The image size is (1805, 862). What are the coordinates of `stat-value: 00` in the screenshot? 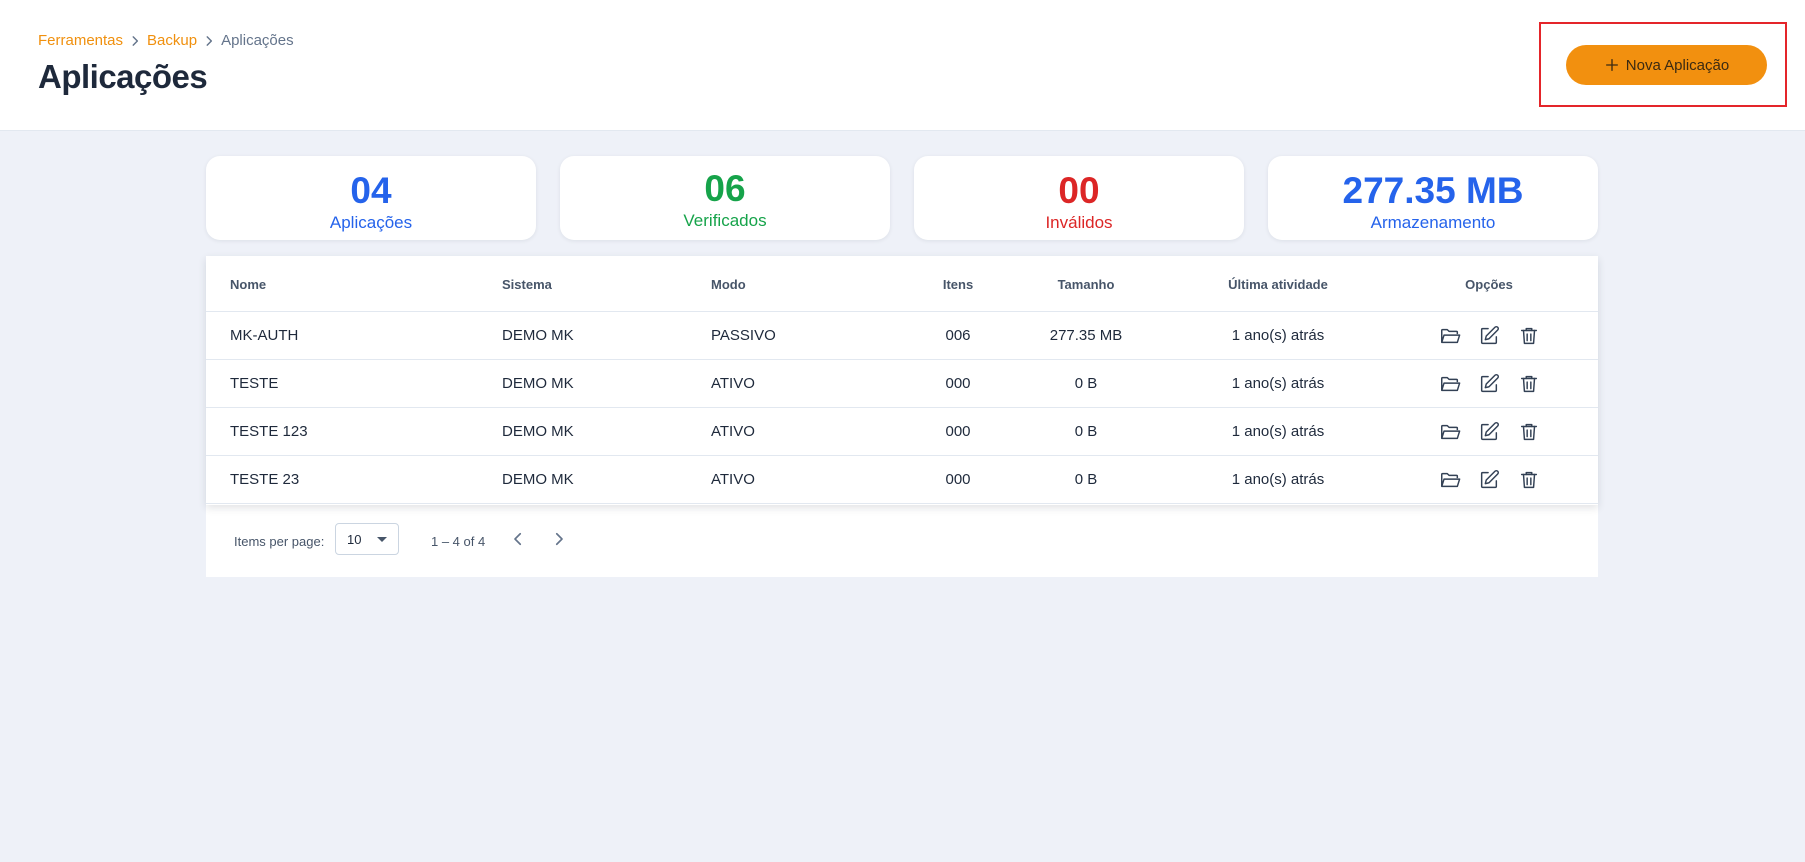 It's located at (1079, 190).